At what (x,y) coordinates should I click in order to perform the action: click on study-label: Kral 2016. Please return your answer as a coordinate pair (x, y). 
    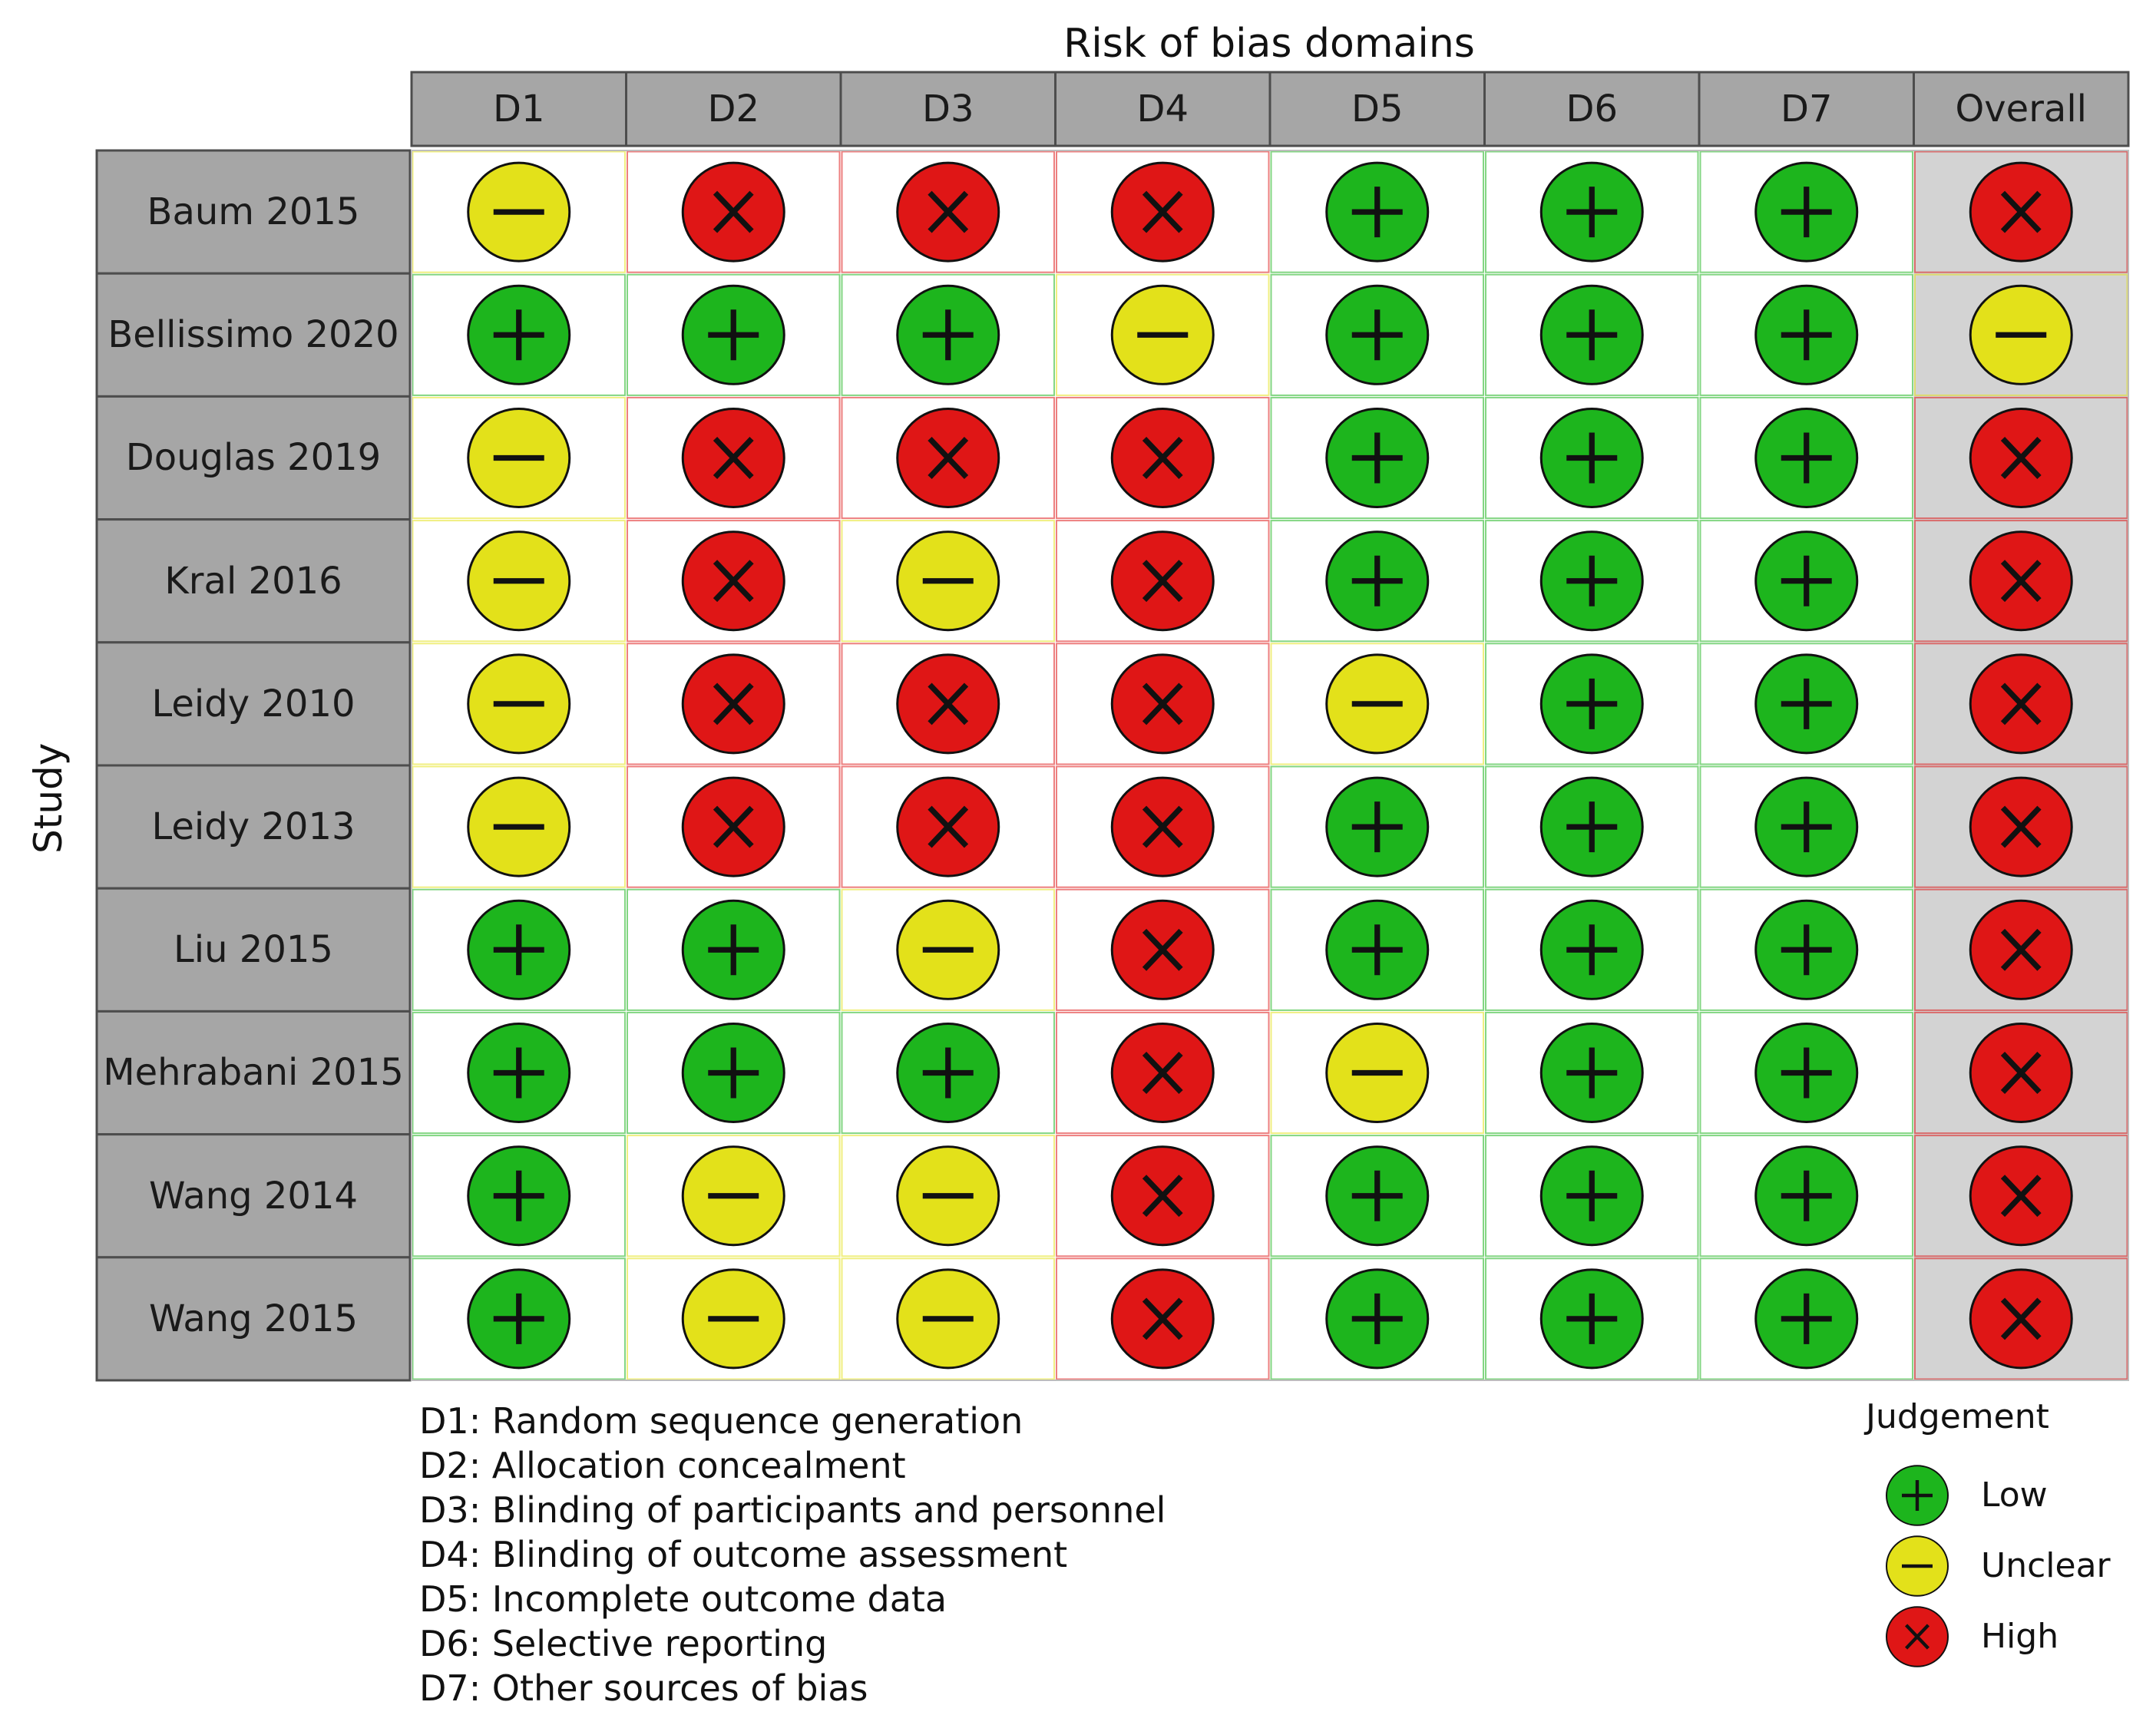
    Looking at the image, I should click on (253, 581).